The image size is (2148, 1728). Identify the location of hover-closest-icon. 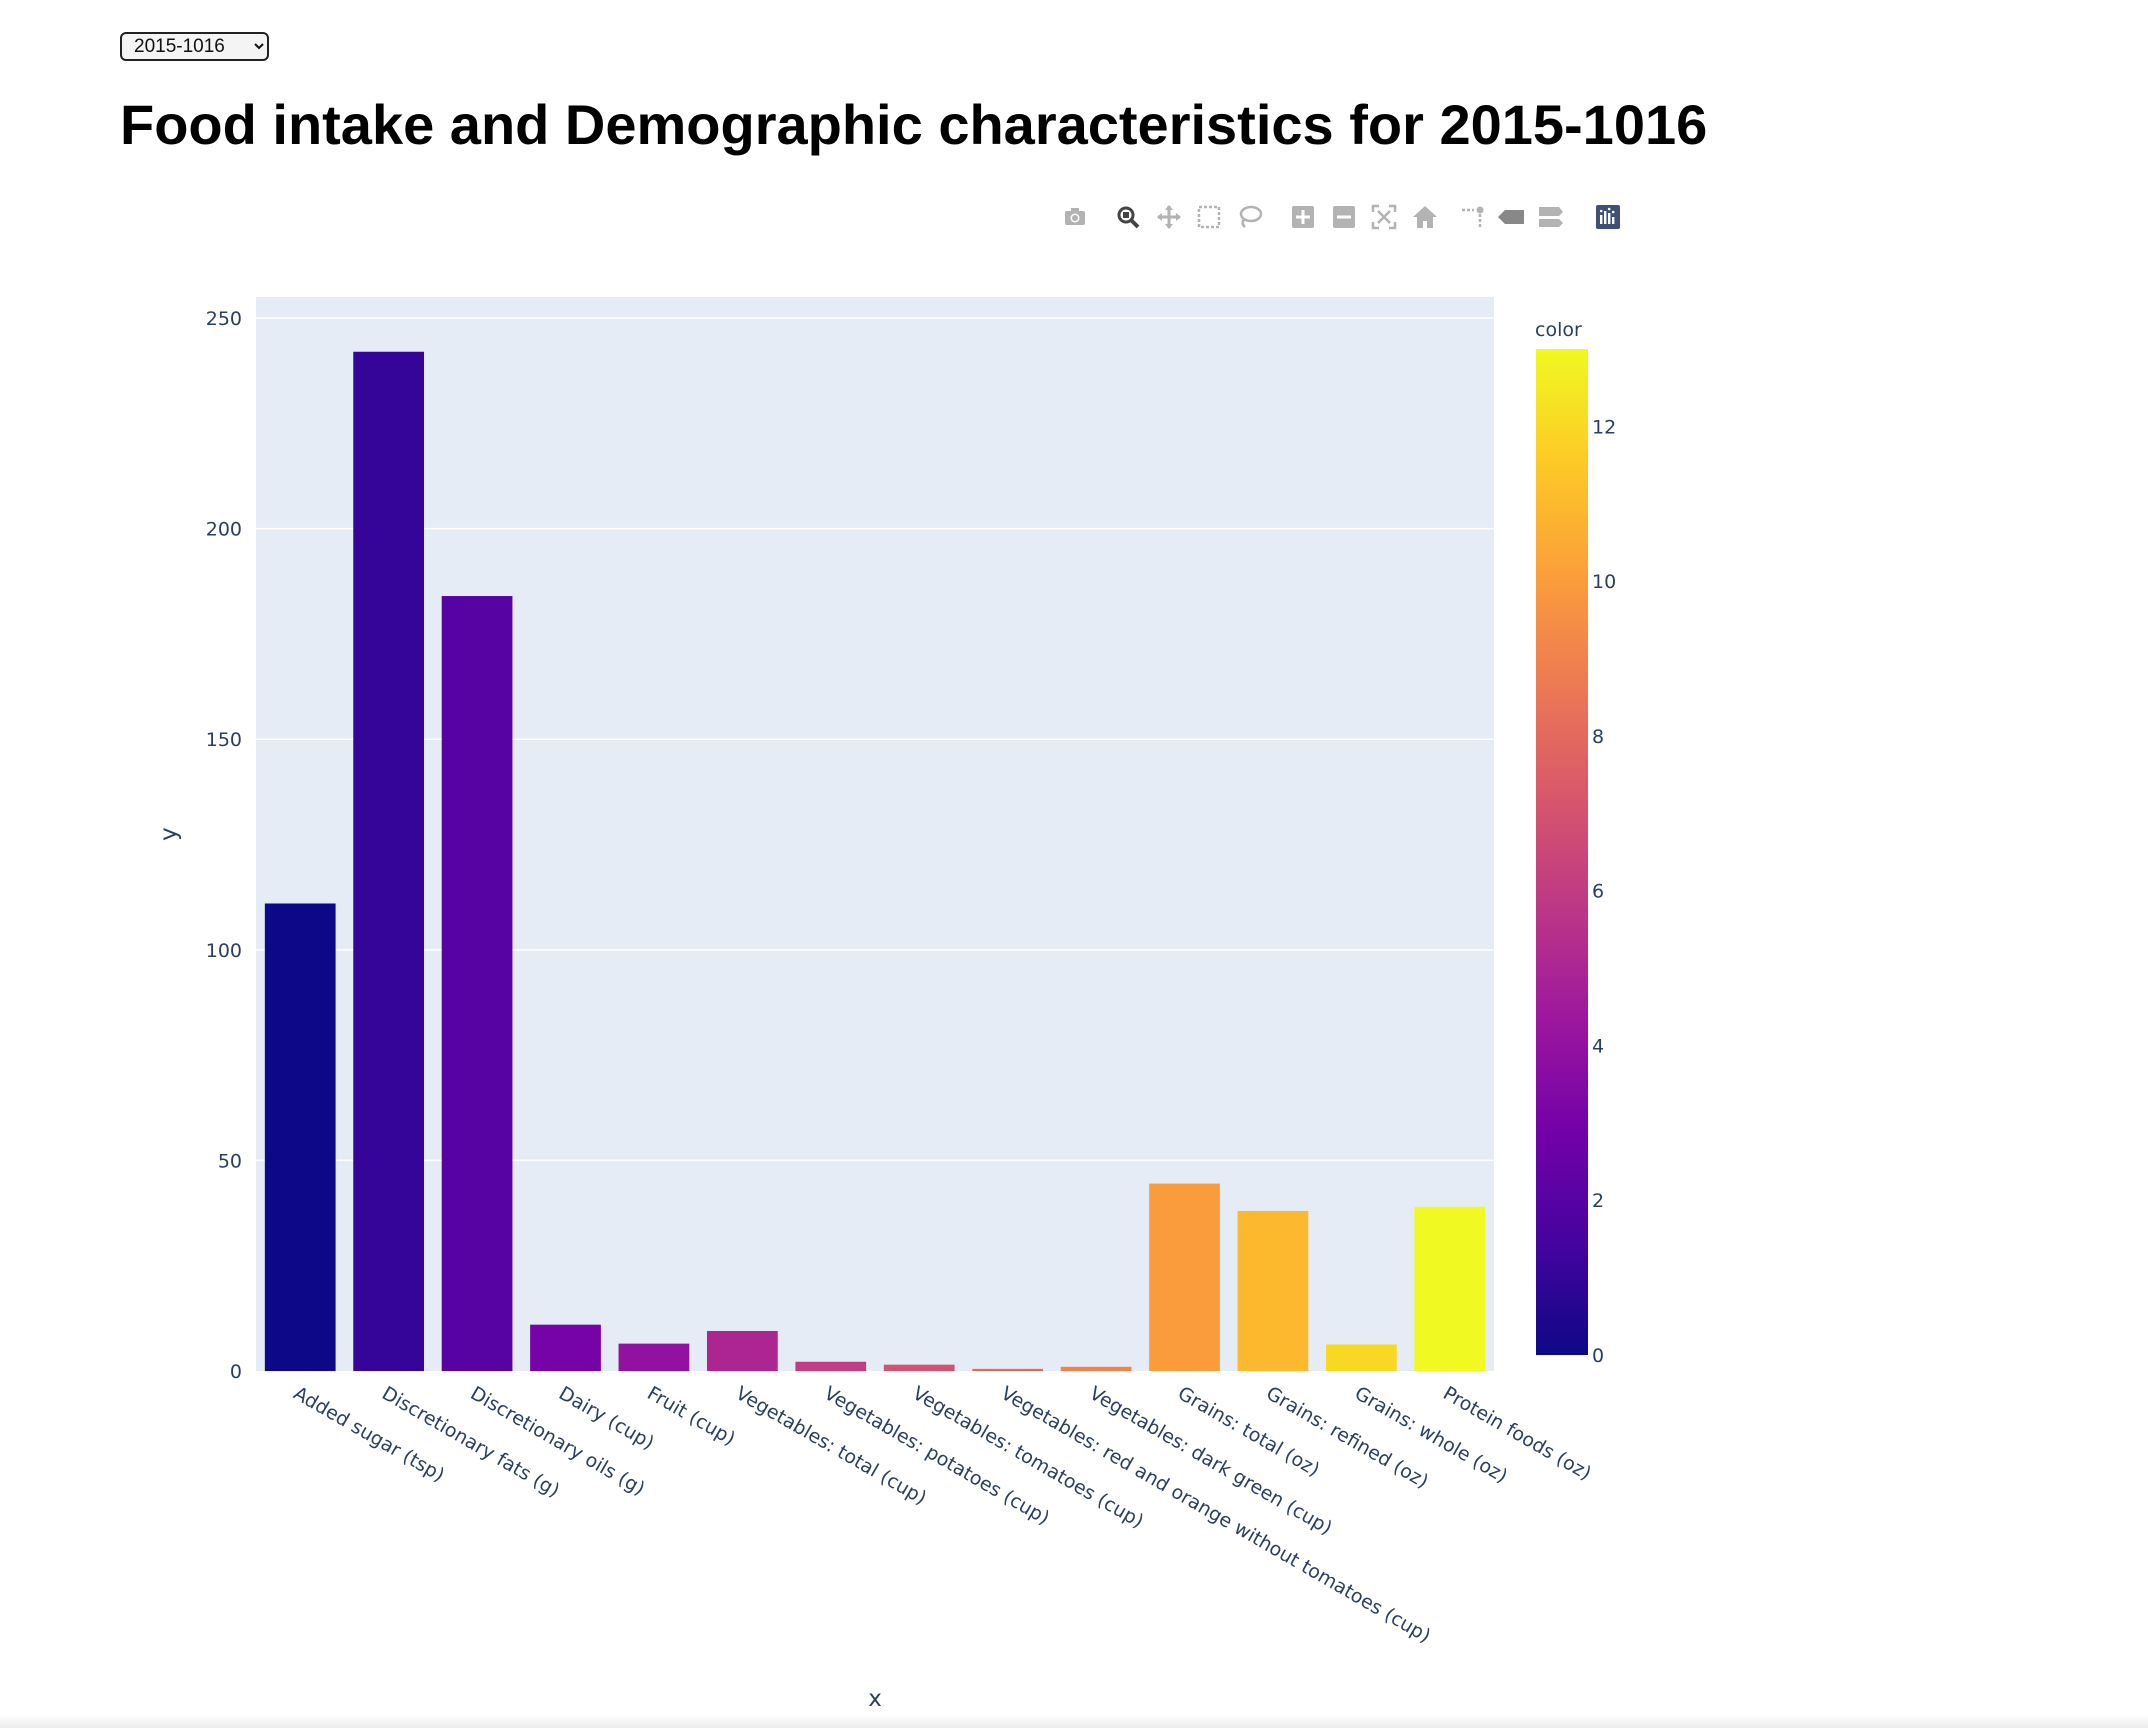
(1511, 217).